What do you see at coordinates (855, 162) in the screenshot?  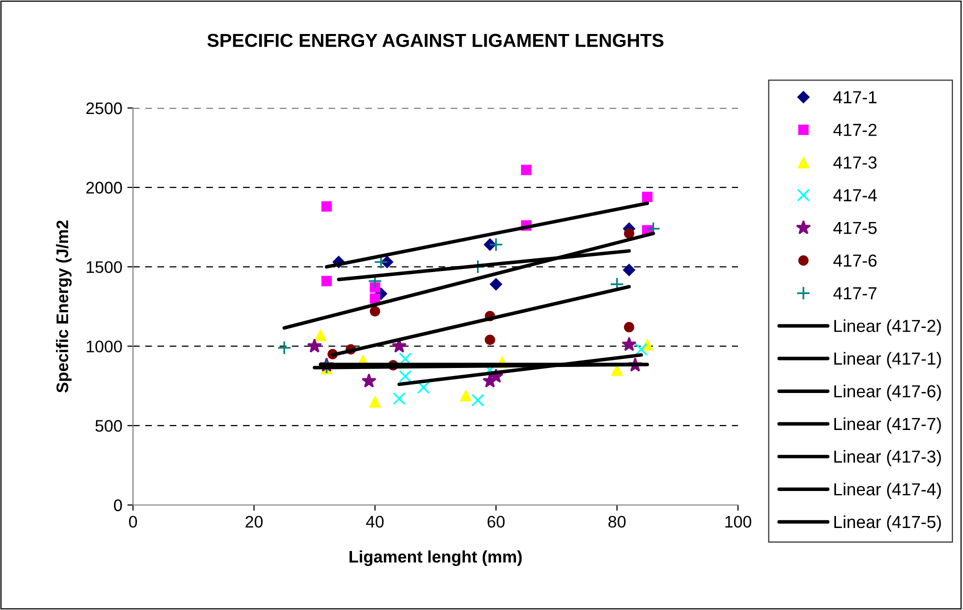 I see `legend-label: 417-3` at bounding box center [855, 162].